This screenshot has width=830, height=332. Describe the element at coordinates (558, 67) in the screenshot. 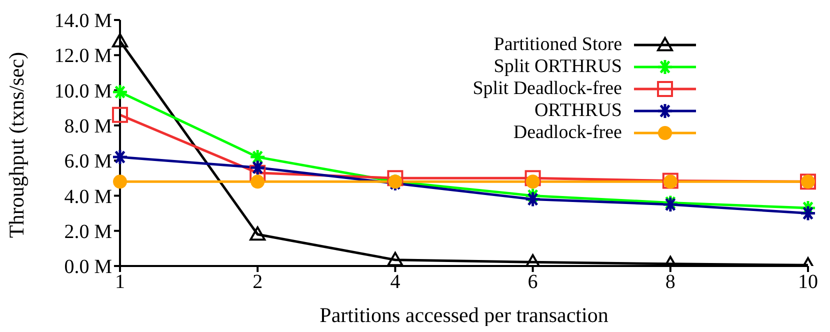

I see `legend-label: Split ORTHRUS` at that location.